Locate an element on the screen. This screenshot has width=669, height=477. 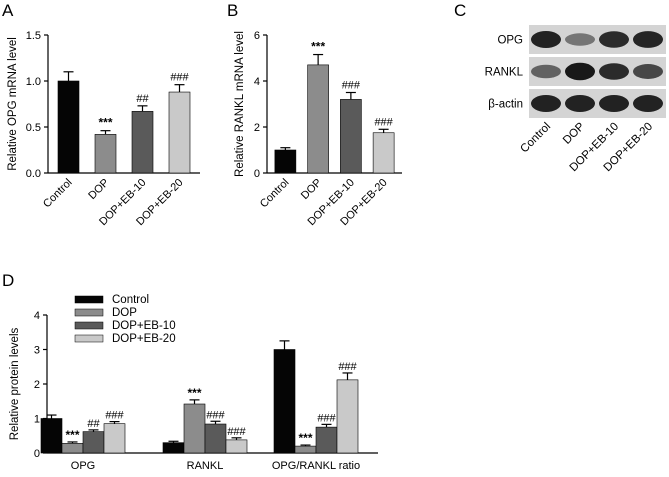
y-tick-label: 1.5 is located at coordinates (33, 36).